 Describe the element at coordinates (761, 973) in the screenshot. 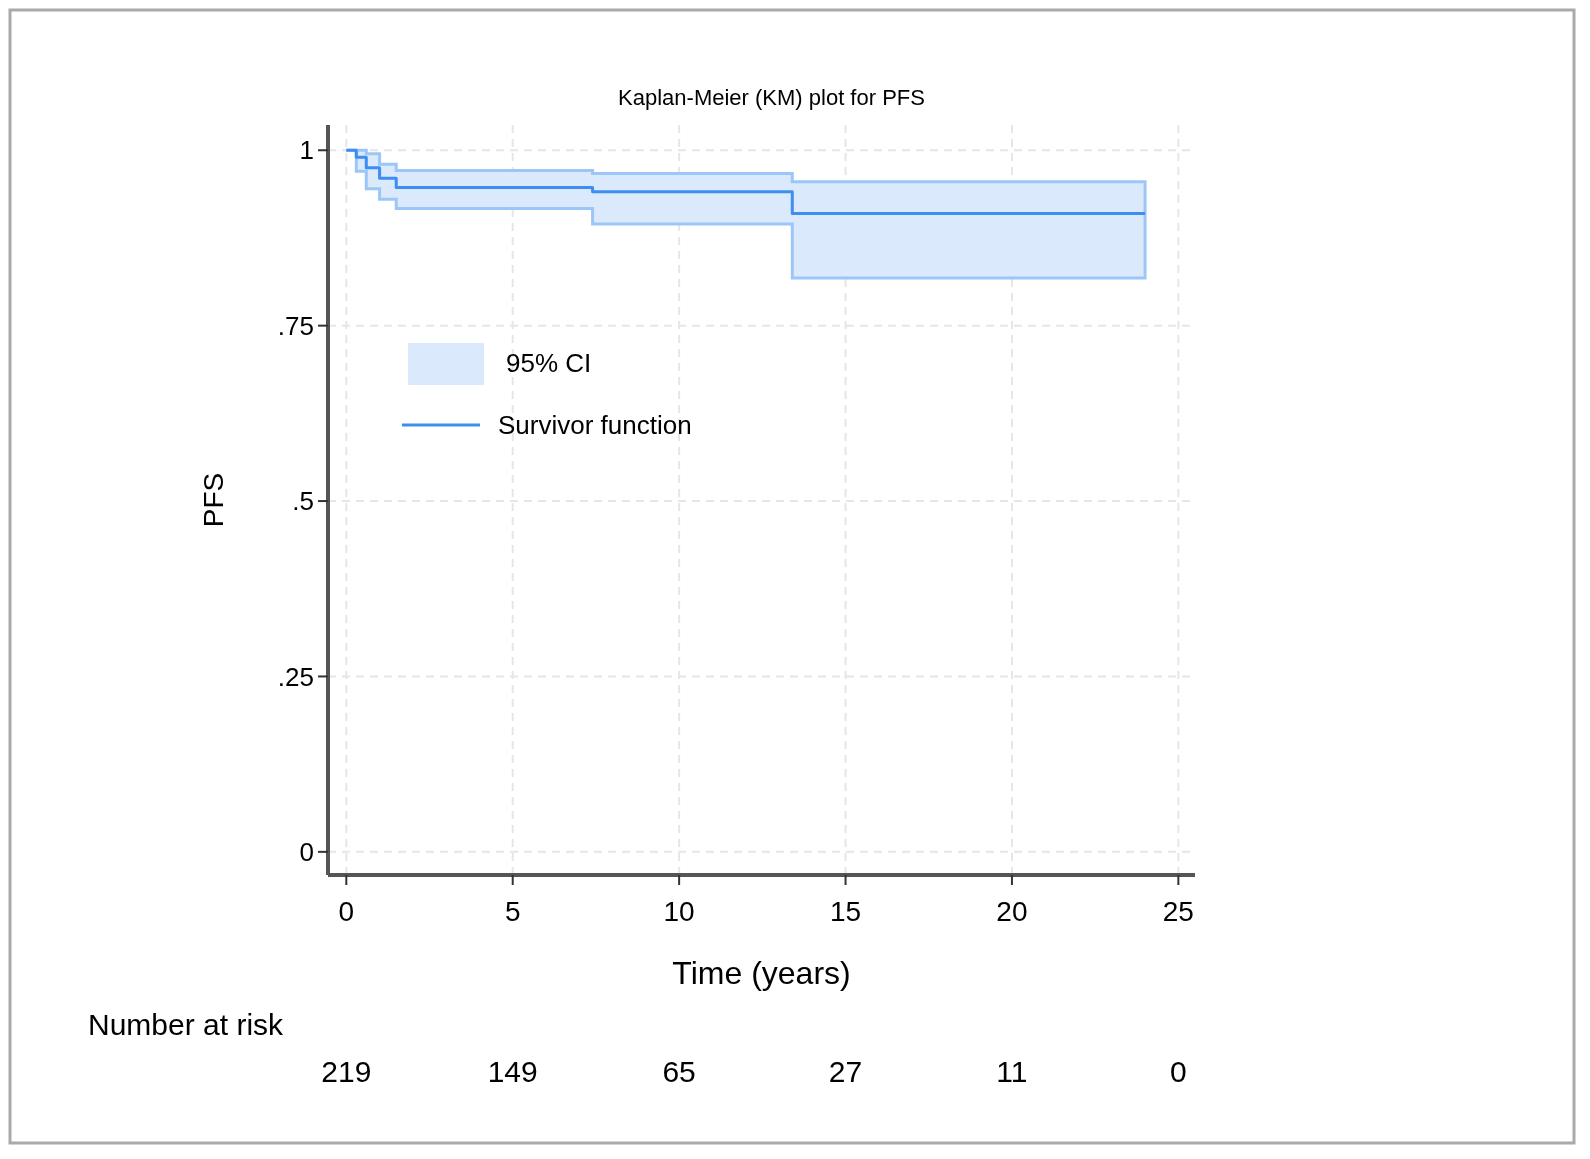

I see `x-axis-title: Time (years)` at that location.